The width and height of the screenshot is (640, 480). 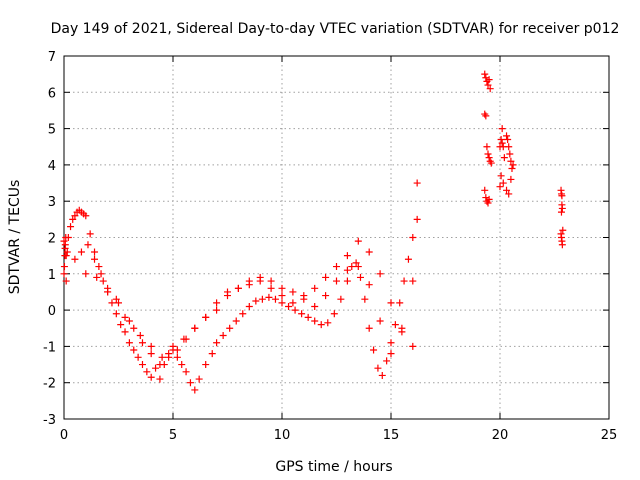 I want to click on x-tick-label: 25, so click(x=609, y=435).